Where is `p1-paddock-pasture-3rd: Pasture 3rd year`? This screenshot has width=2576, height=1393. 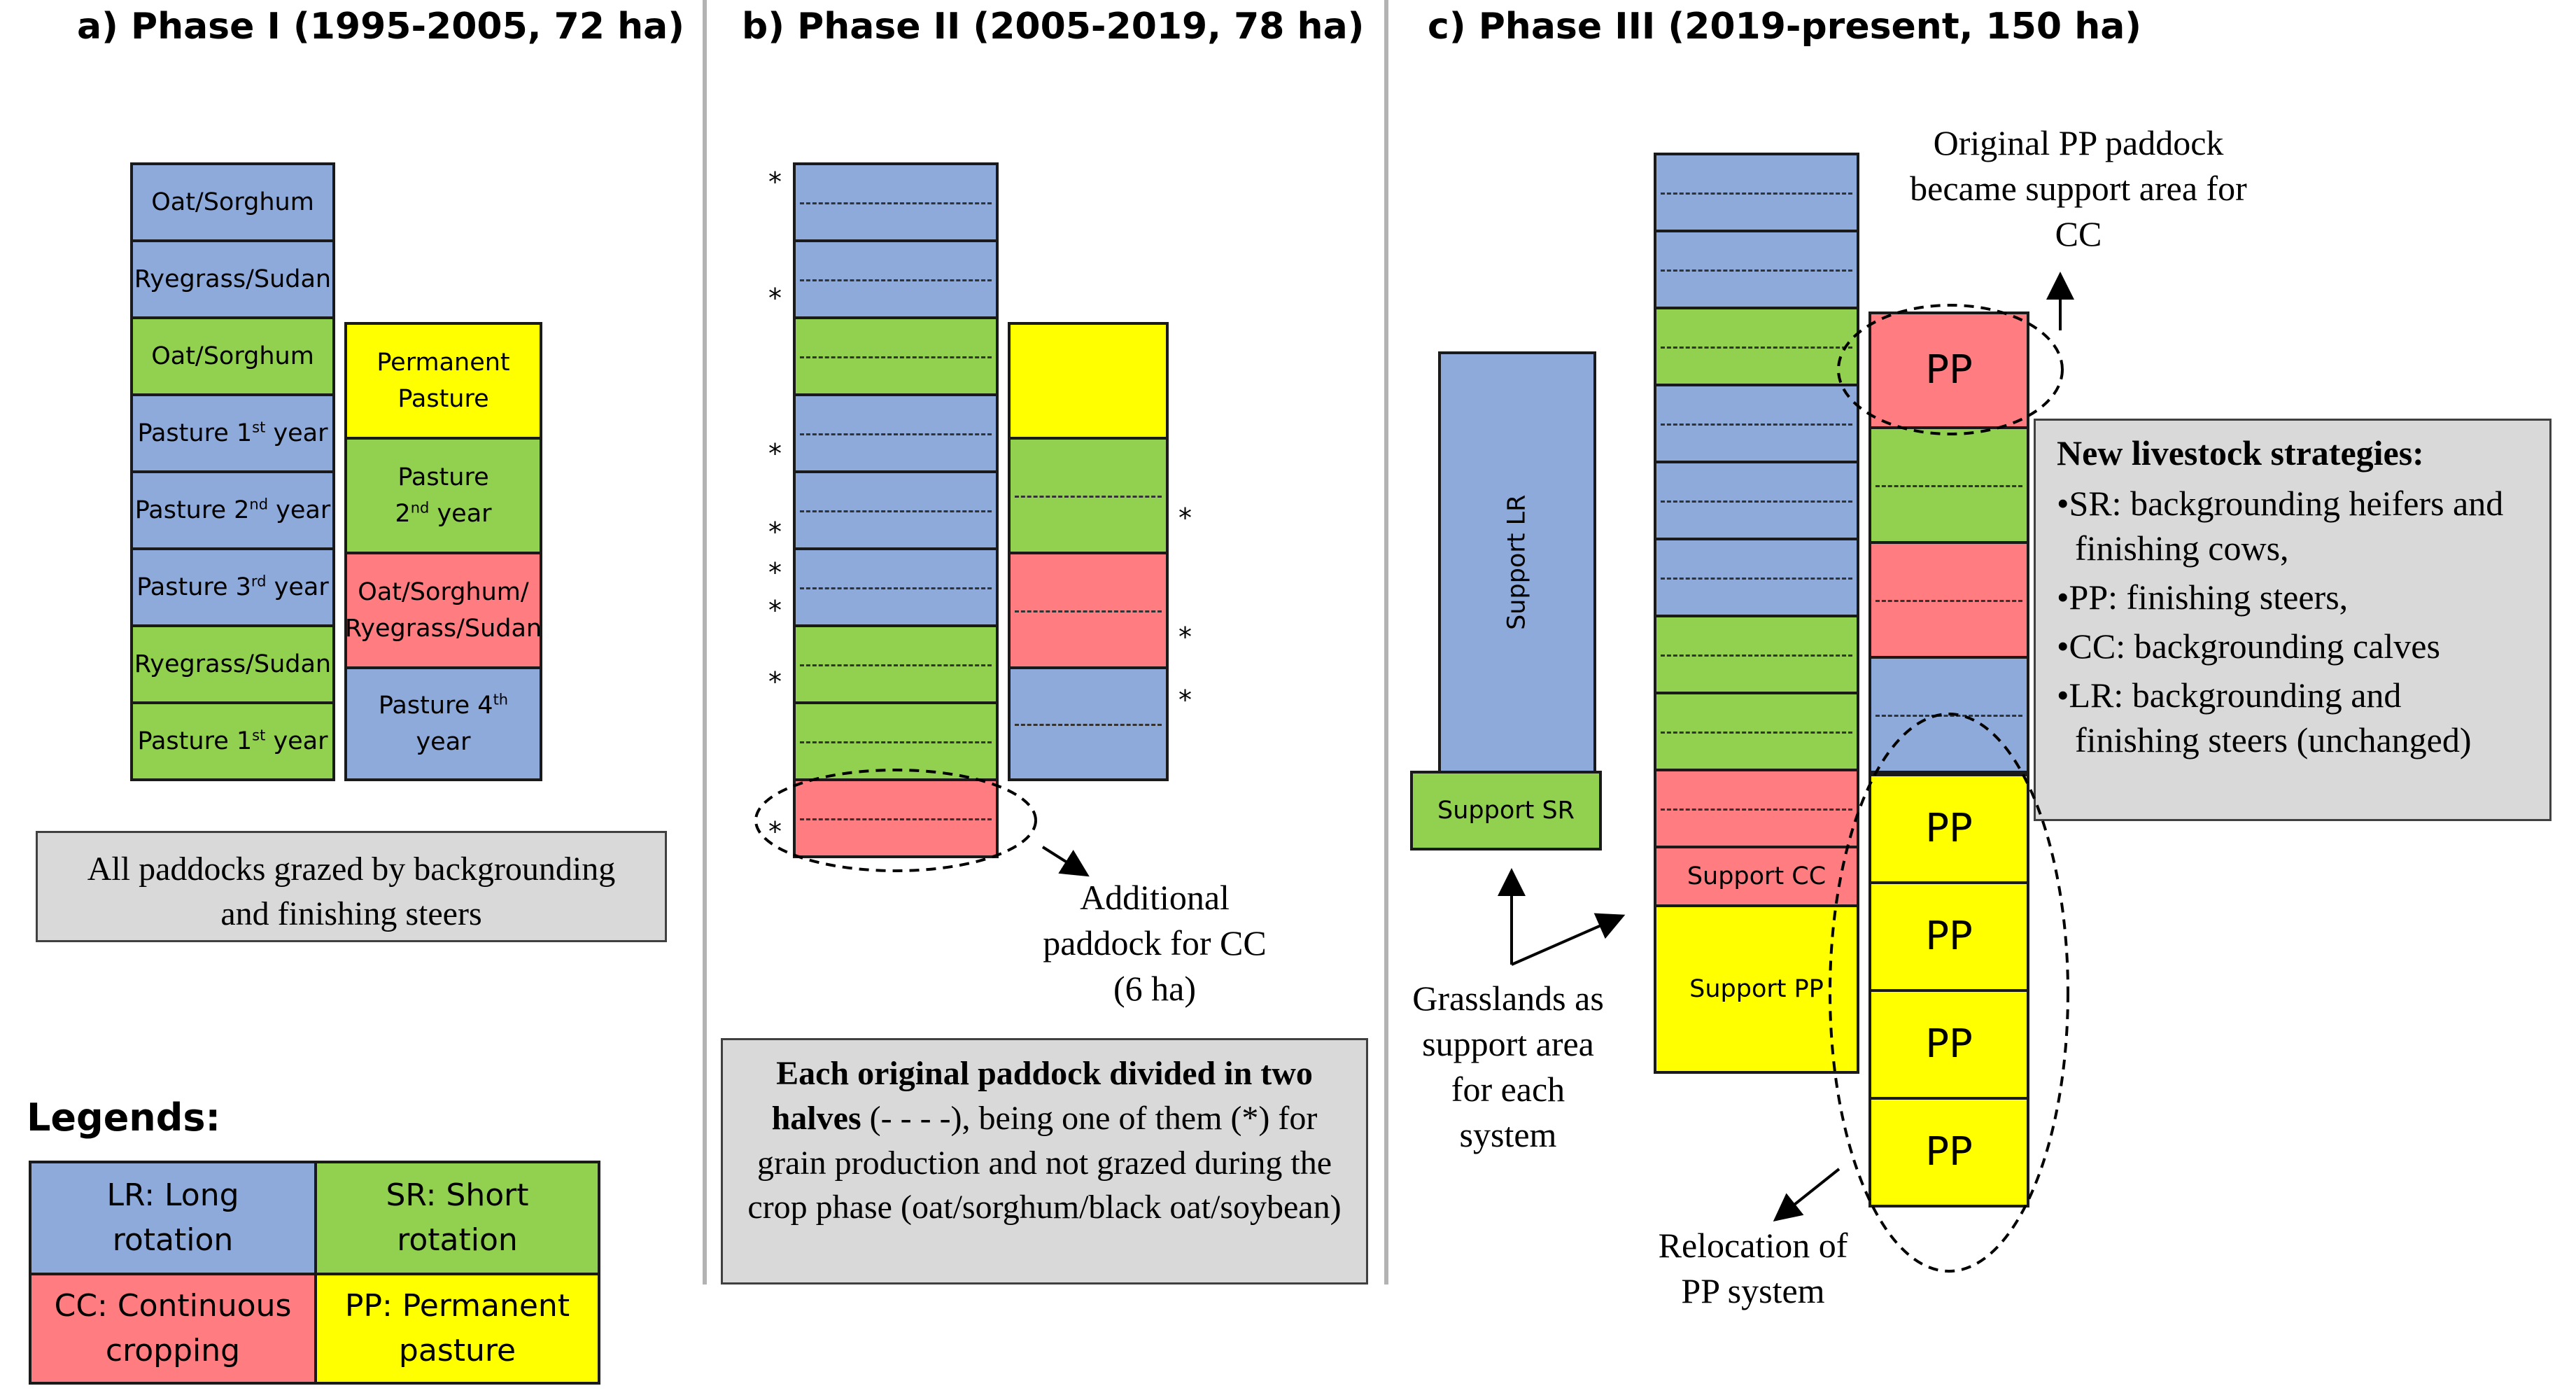
p1-paddock-pasture-3rd: Pasture 3rd year is located at coordinates (232, 587).